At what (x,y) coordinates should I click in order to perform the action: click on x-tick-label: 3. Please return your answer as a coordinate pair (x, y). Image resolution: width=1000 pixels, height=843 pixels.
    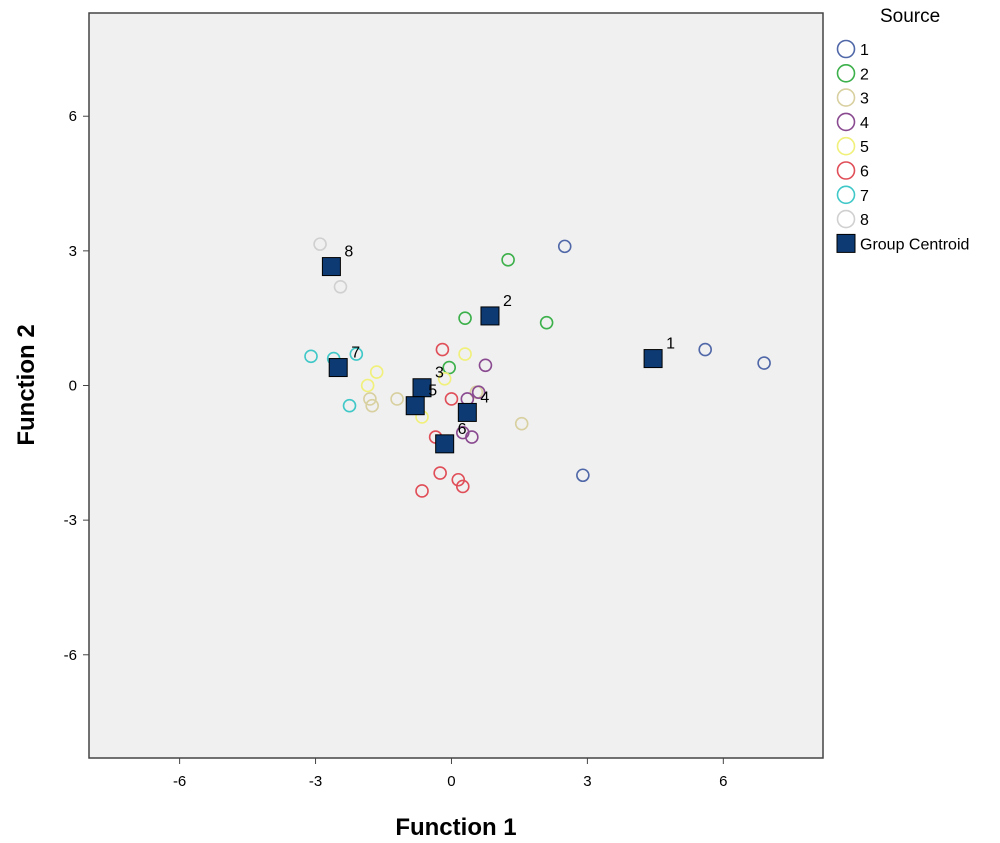
    Looking at the image, I should click on (587, 781).